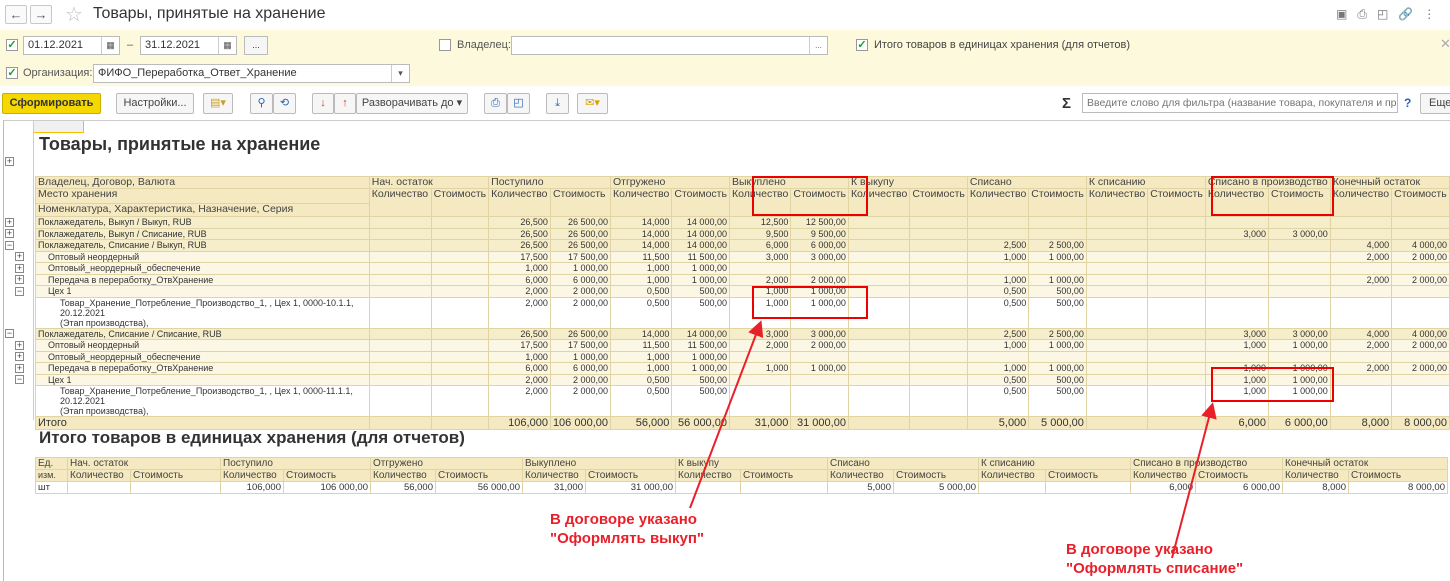  I want to click on period-checkbox: ✓, so click(12, 45).